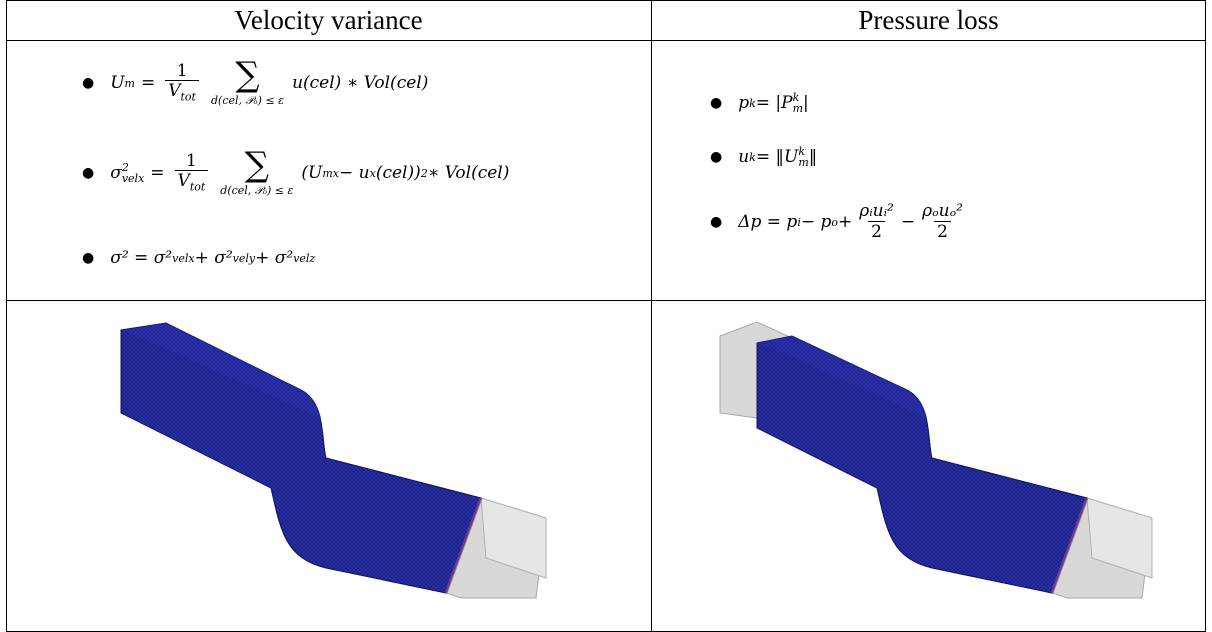  What do you see at coordinates (606, 0) in the screenshot?
I see `table-top-border` at bounding box center [606, 0].